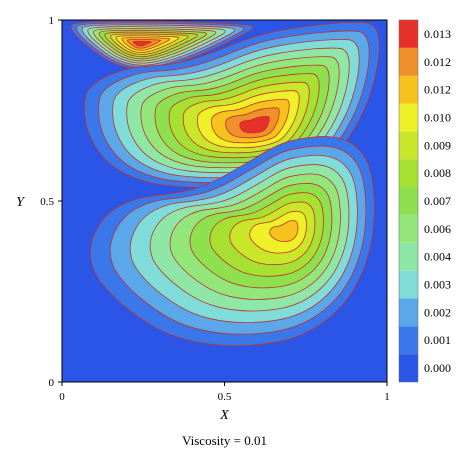 The height and width of the screenshot is (469, 474). What do you see at coordinates (387, 397) in the screenshot?
I see `x-tick-label: 1` at bounding box center [387, 397].